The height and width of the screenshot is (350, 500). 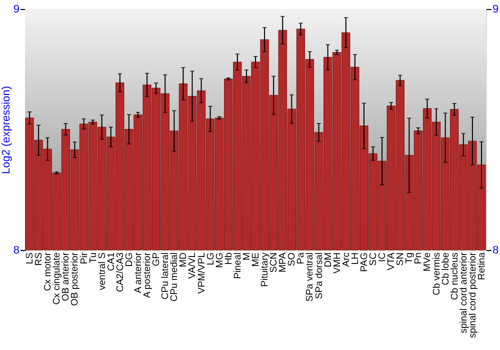 What do you see at coordinates (93, 258) in the screenshot?
I see `x-tick-label: Tu` at bounding box center [93, 258].